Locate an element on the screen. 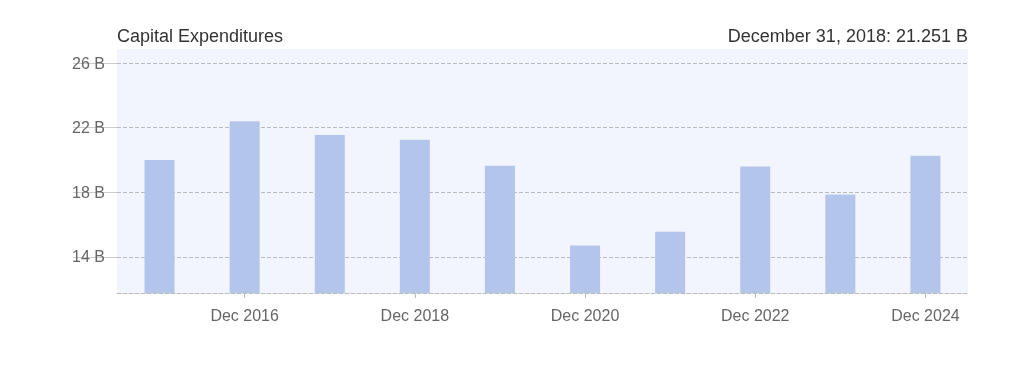 This screenshot has height=365, width=1024. x-tick-label: Dec 2018 is located at coordinates (415, 315).